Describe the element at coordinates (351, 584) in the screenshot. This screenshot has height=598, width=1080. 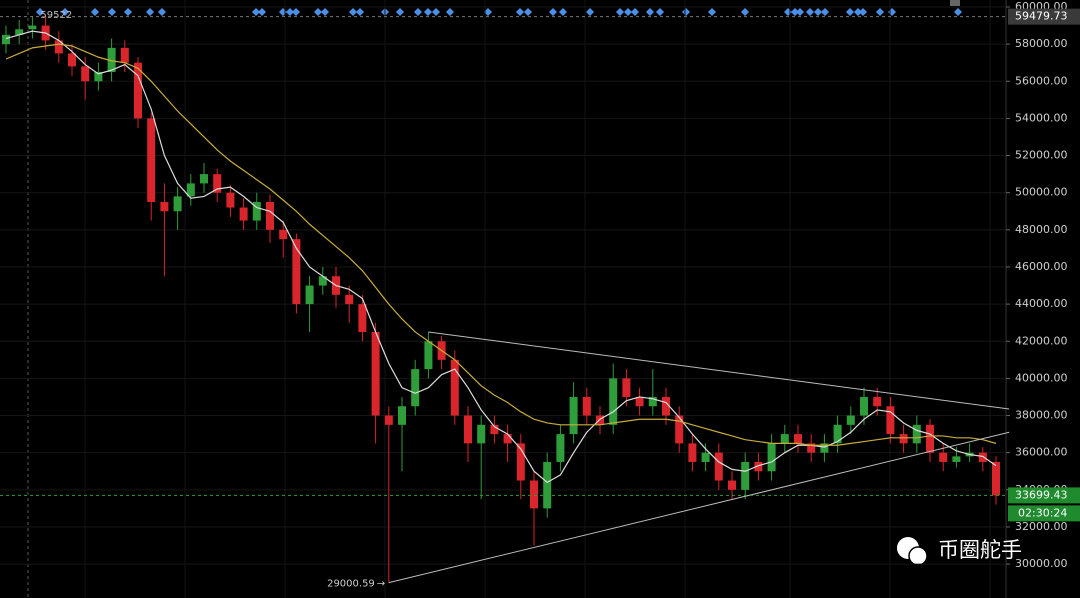
I see `low-label: 29000.59` at that location.